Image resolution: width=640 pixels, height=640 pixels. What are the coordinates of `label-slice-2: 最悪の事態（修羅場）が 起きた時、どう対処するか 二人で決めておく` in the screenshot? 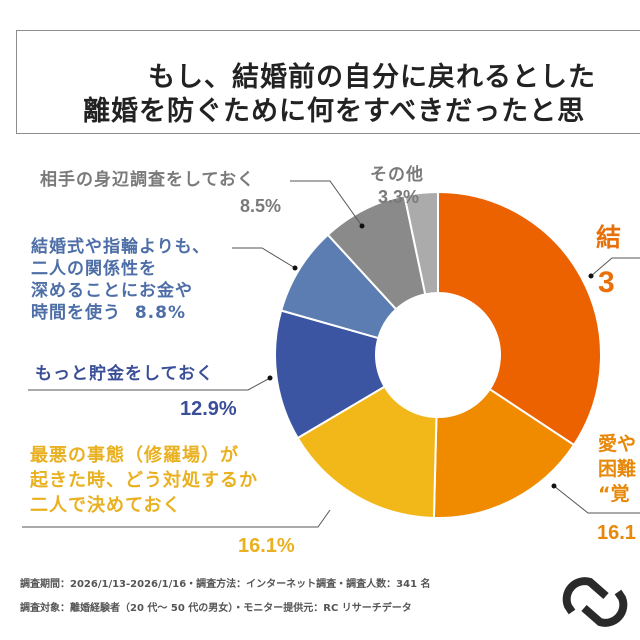 It's located at (144, 480).